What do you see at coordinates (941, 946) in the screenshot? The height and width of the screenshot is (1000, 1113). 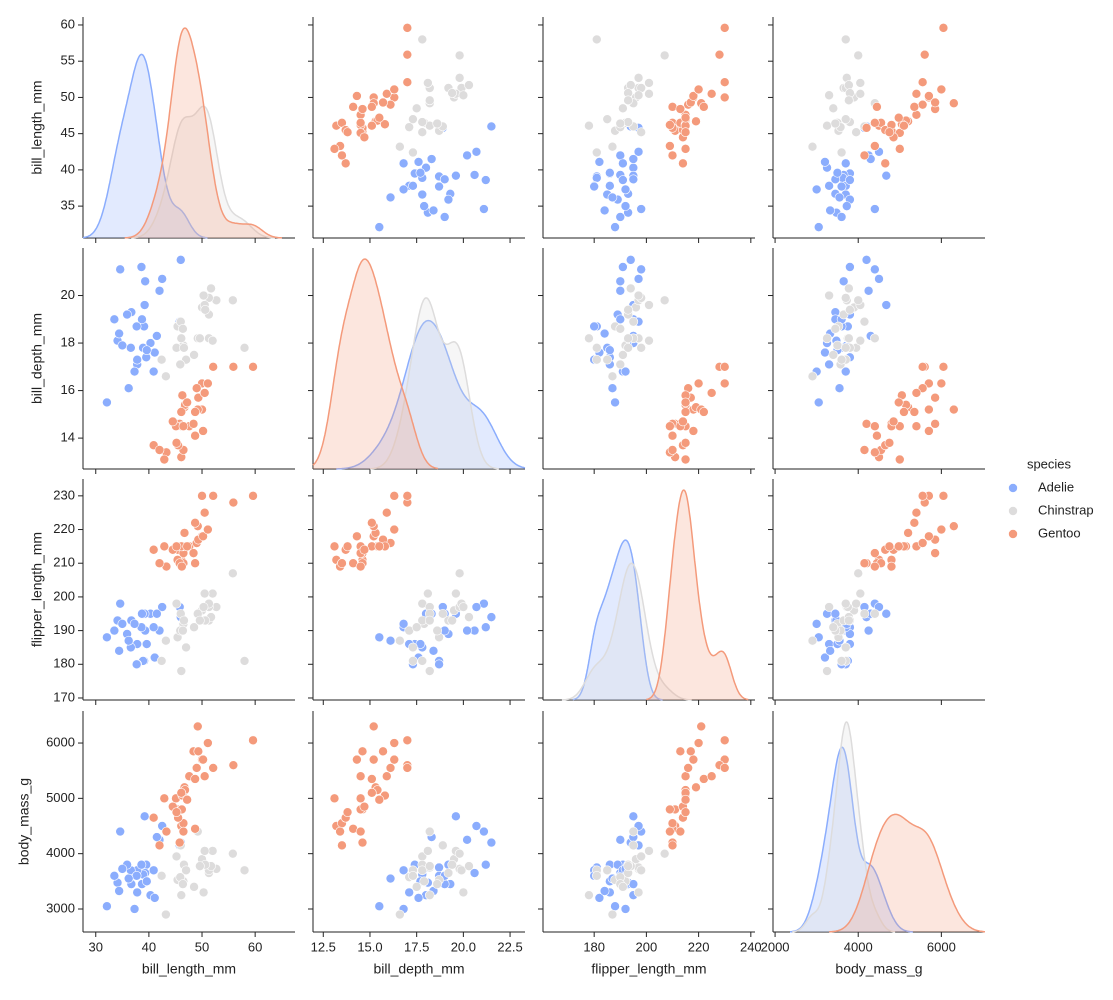 I see `x-tick-label: 6000` at bounding box center [941, 946].